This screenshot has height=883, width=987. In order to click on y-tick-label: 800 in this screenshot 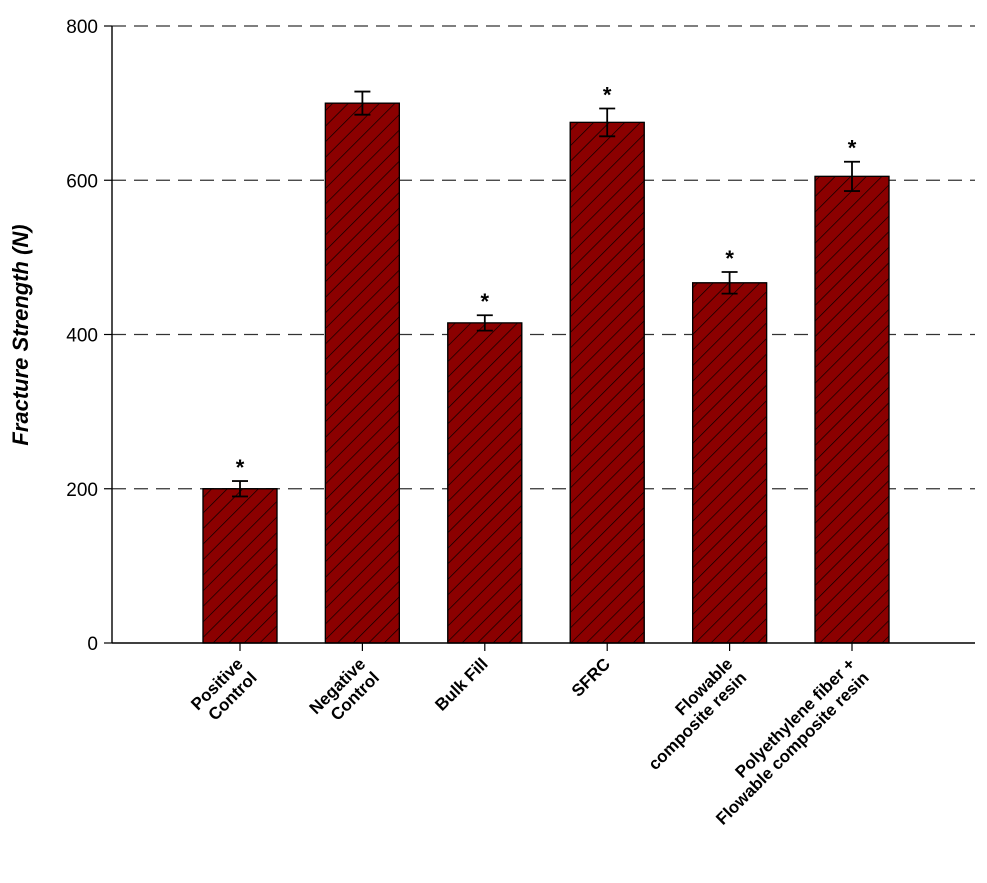, I will do `click(82, 27)`.